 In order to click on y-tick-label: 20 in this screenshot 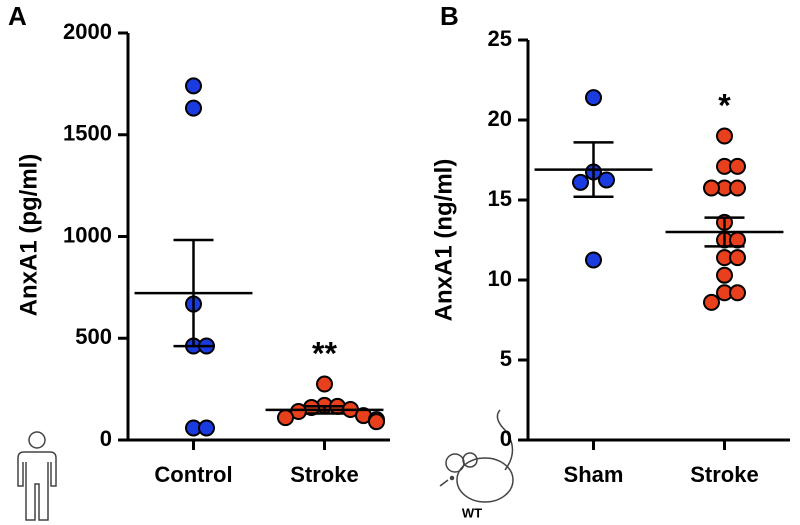, I will do `click(500, 118)`.